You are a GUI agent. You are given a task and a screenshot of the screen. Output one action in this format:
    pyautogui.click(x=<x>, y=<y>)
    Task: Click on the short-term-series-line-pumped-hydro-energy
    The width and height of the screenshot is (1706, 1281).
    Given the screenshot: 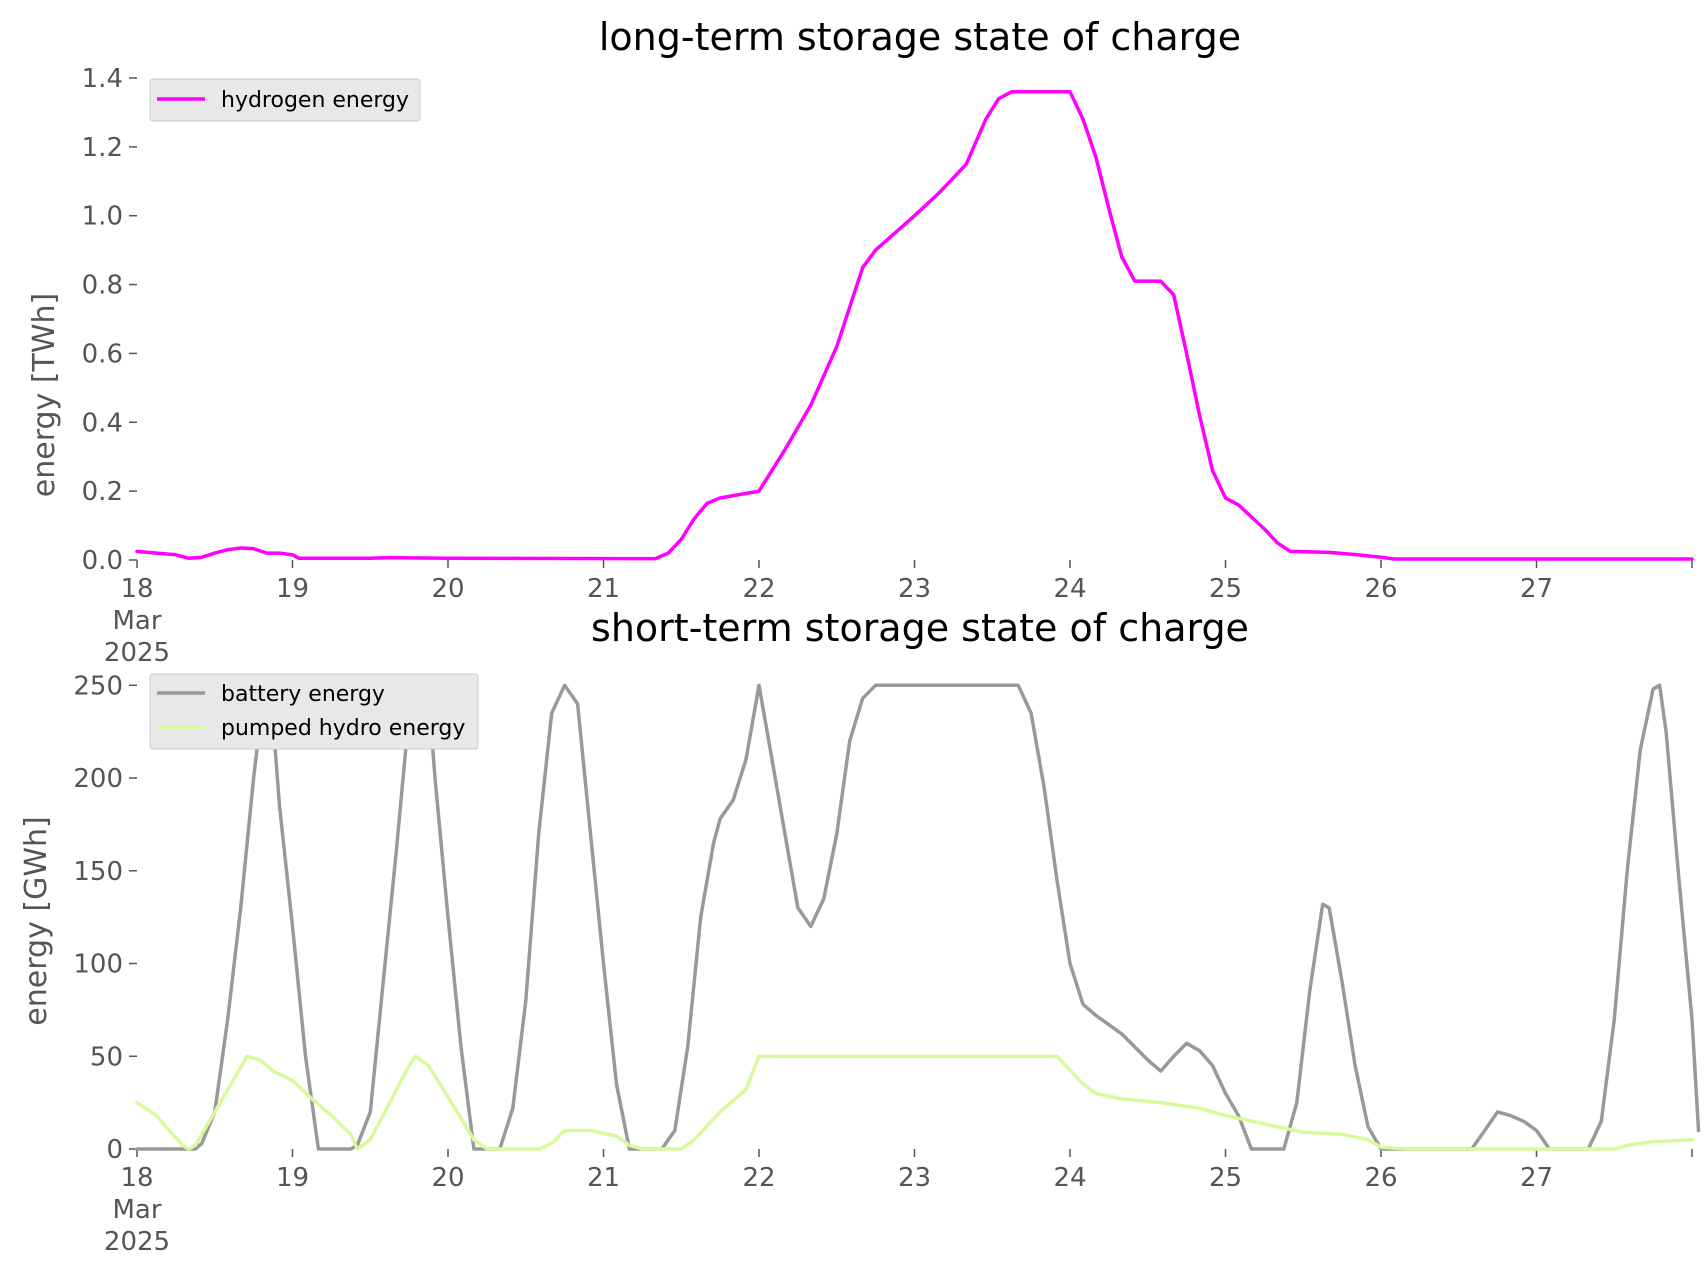 What is the action you would take?
    pyautogui.click(x=914, y=1102)
    